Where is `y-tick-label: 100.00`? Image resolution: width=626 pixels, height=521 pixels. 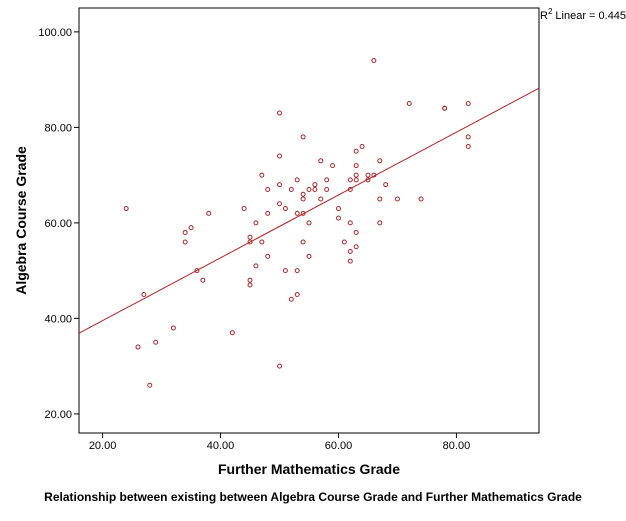 y-tick-label: 100.00 is located at coordinates (55, 33).